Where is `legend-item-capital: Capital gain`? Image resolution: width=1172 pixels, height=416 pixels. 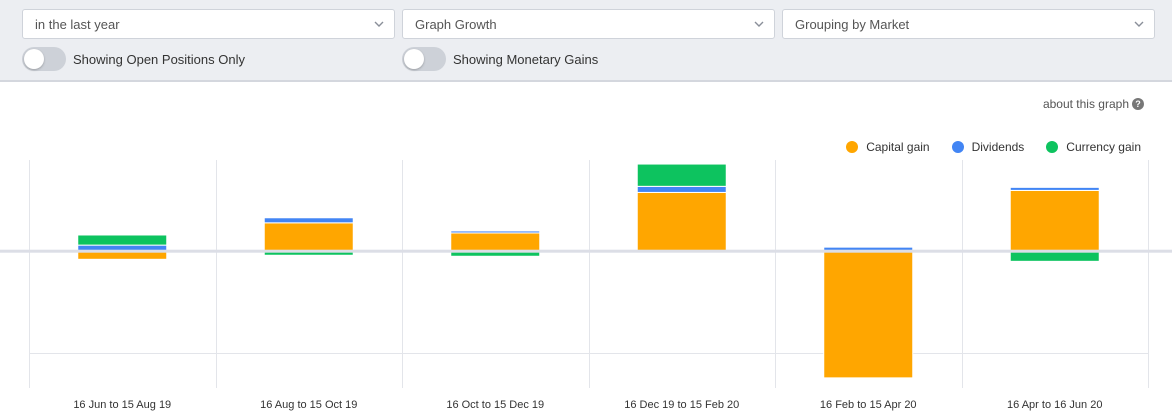
legend-item-capital: Capital gain is located at coordinates (888, 147).